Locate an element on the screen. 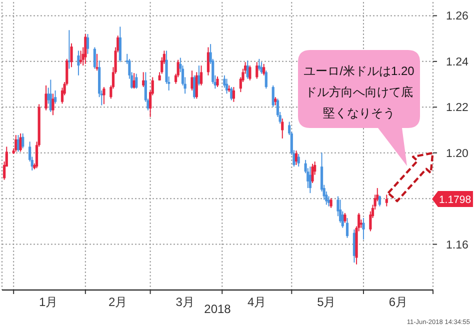 This screenshot has width=474, height=328. x-axis-title: 2018 is located at coordinates (218, 309).